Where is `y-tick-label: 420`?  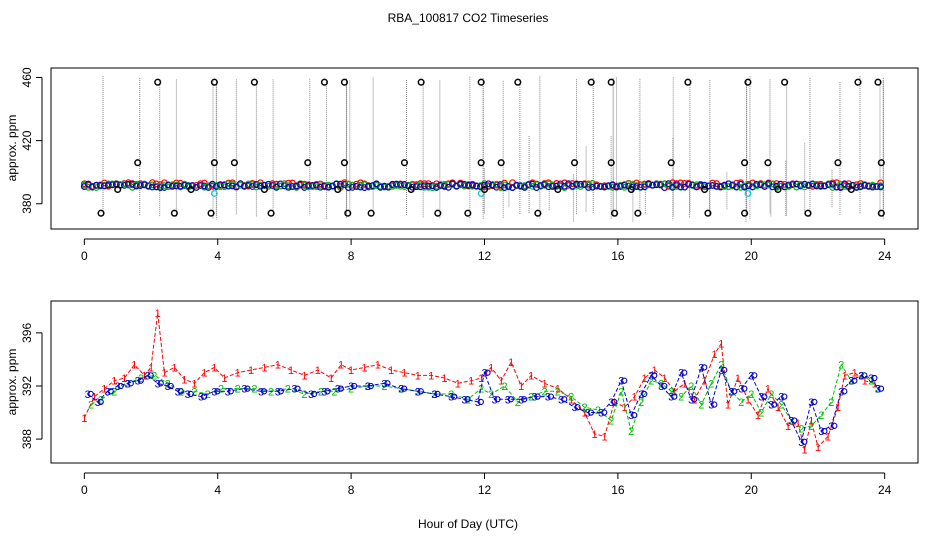
y-tick-label: 420 is located at coordinates (27, 140).